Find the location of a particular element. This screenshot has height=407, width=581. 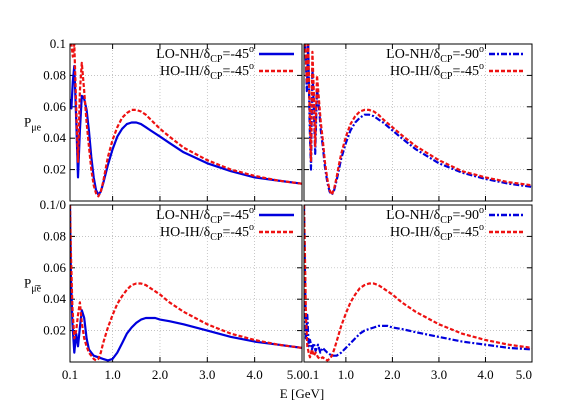

y-tick-label: 0.1 is located at coordinates (58, 43).